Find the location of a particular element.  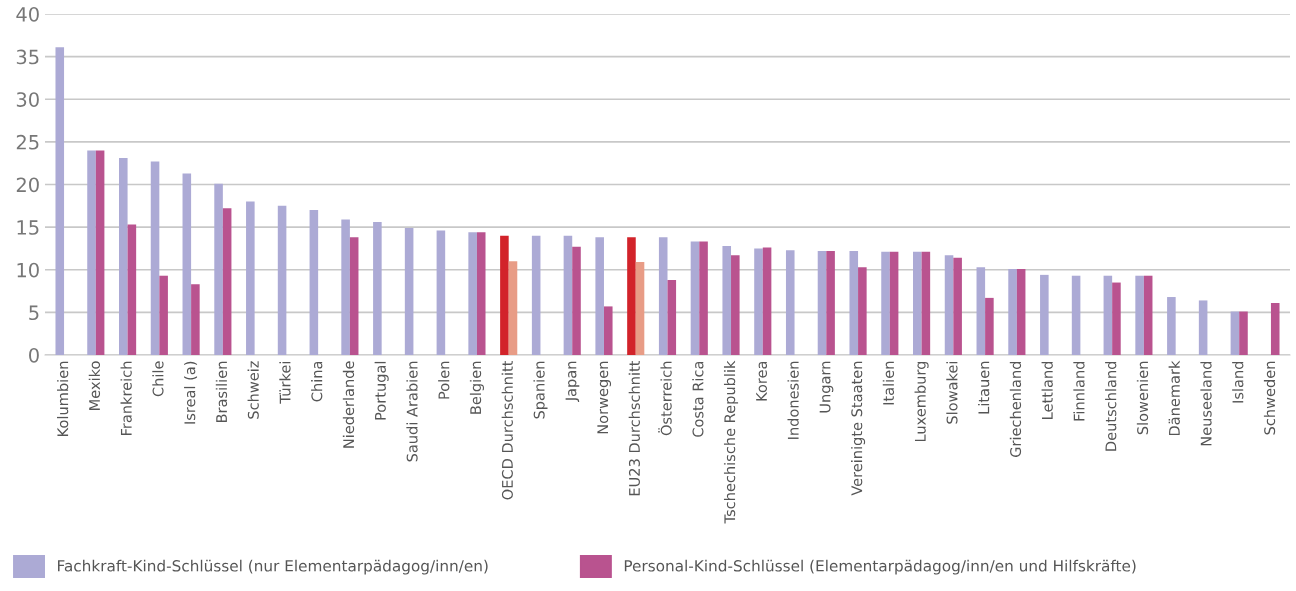

x-tick-label: Norwegen is located at coordinates (604, 397).